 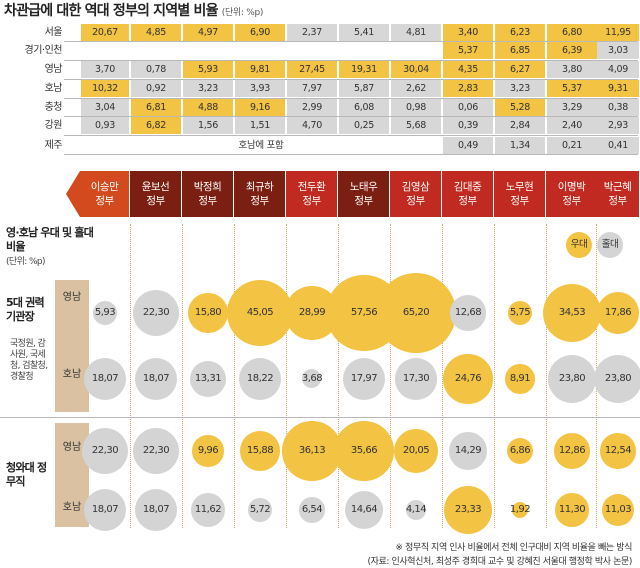 I want to click on bubble-label: 17,86, so click(x=618, y=312).